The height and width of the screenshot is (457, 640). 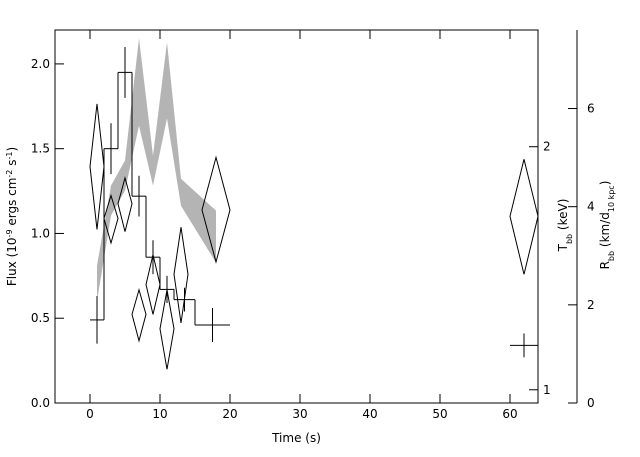 What do you see at coordinates (605, 231) in the screenshot?
I see `y3-axis-label-part: (km/d` at bounding box center [605, 231].